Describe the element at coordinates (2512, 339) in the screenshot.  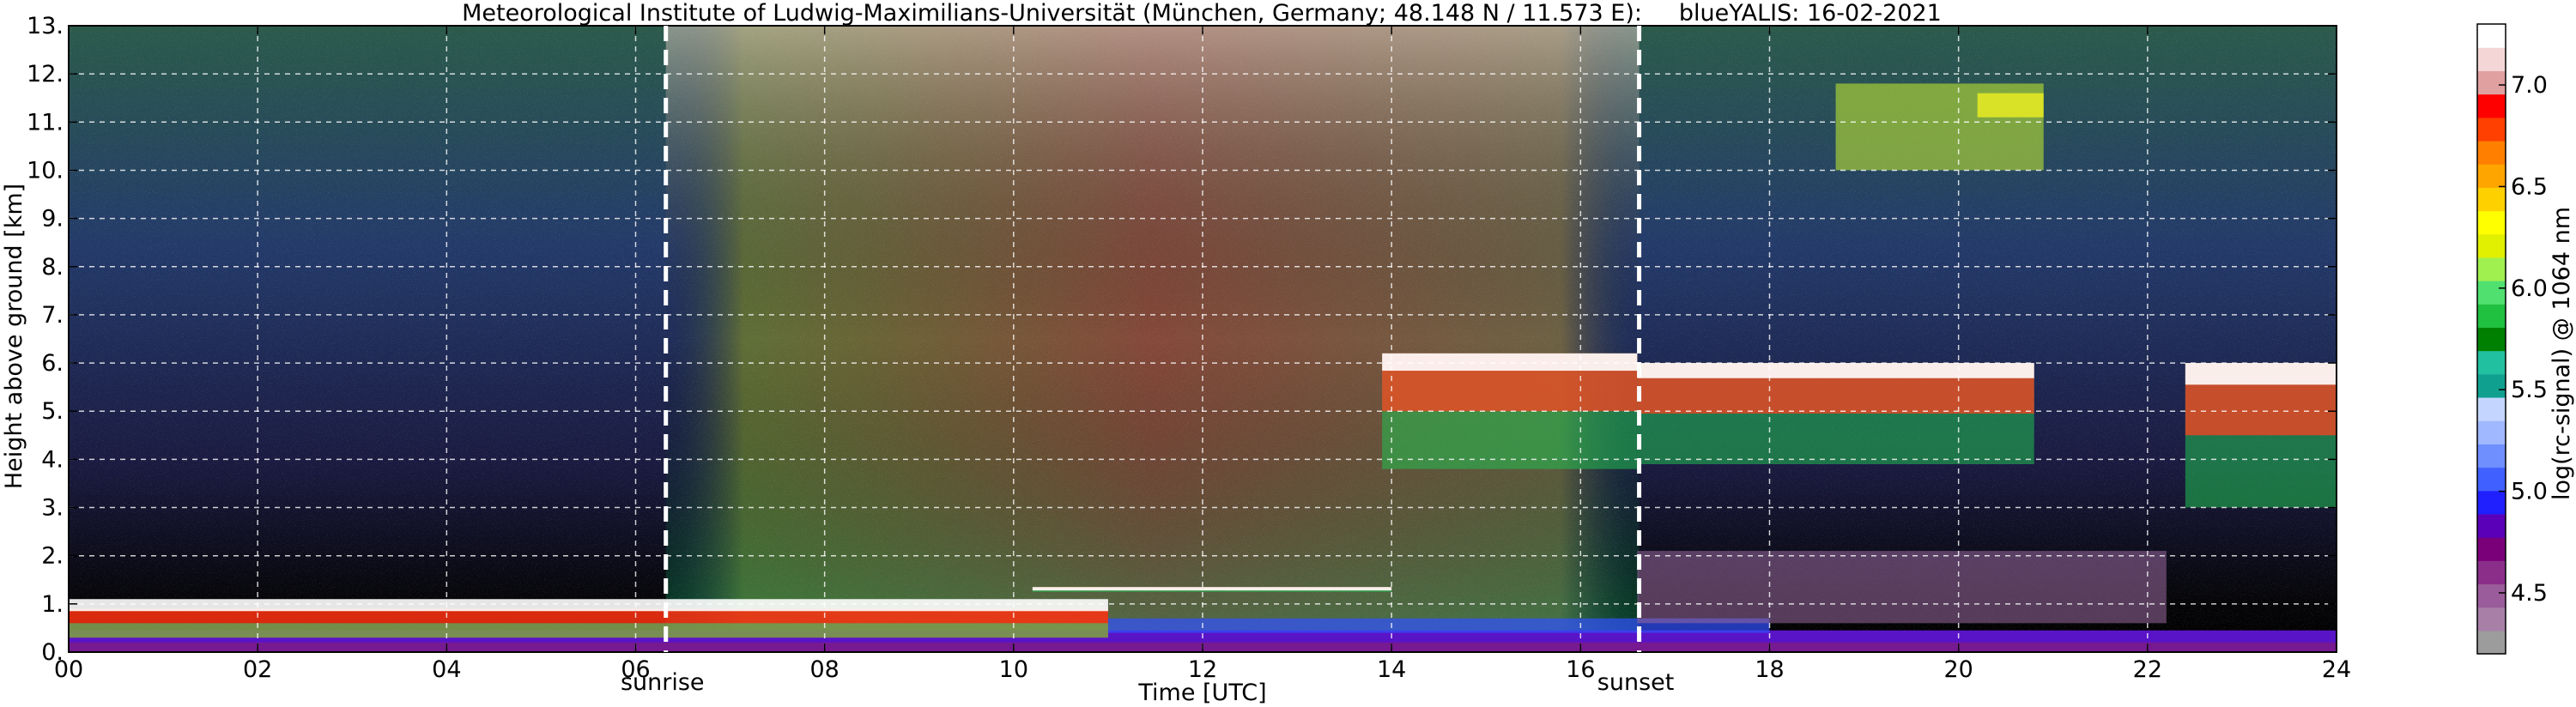
I see `colorbar: 4.5 5.0 5.5 6.0 6.5 7.0` at that location.